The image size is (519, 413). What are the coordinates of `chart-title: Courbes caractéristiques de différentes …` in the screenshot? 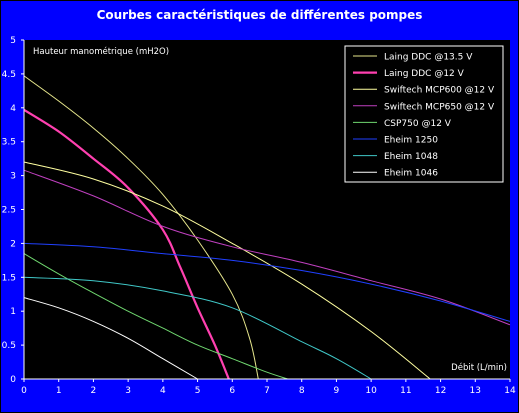 It's located at (259, 15).